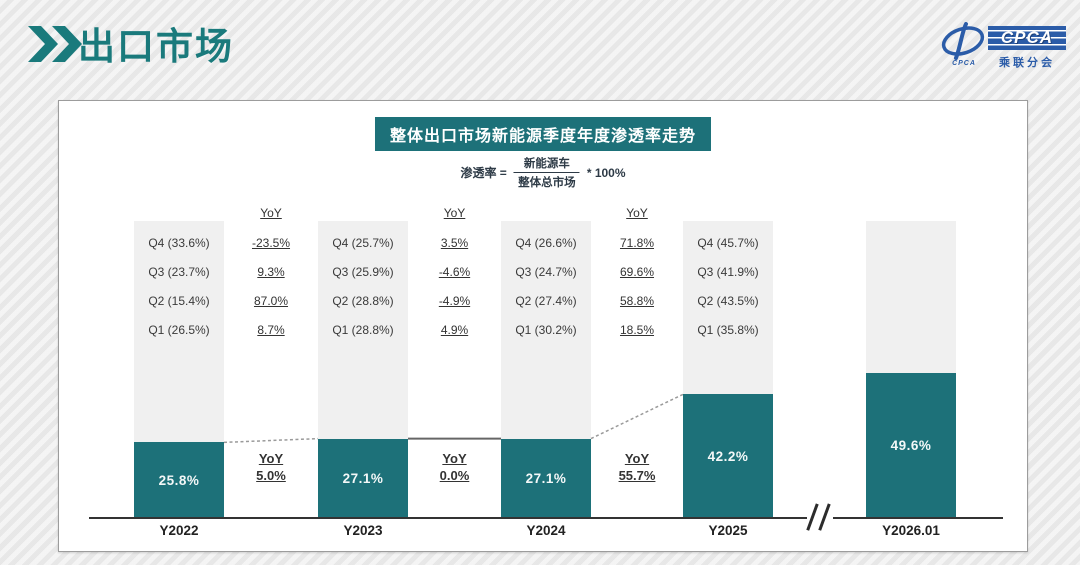 The height and width of the screenshot is (565, 1080). I want to click on x-axis-label-Y2025: Y2025, so click(728, 530).